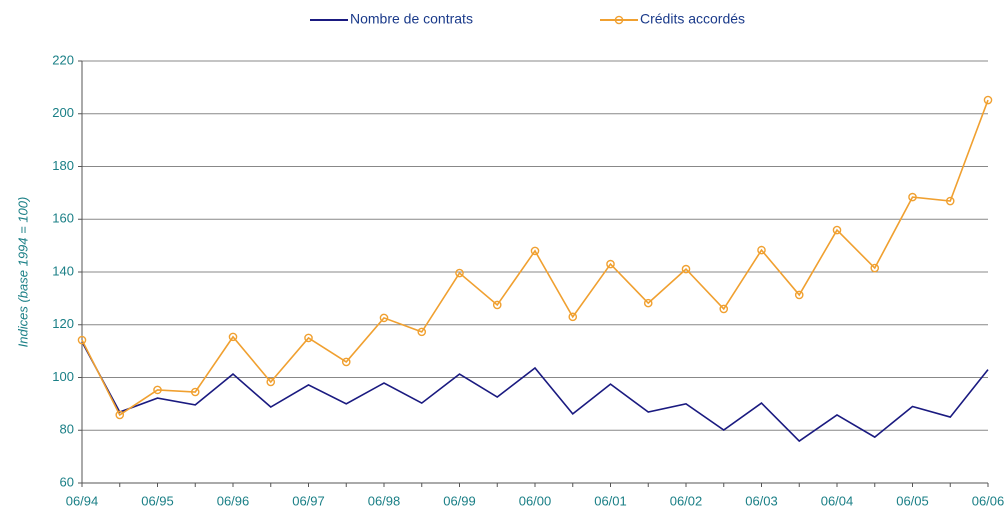 Image resolution: width=1008 pixels, height=516 pixels. What do you see at coordinates (692, 19) in the screenshot?
I see `legend-label: Crédits accordés` at bounding box center [692, 19].